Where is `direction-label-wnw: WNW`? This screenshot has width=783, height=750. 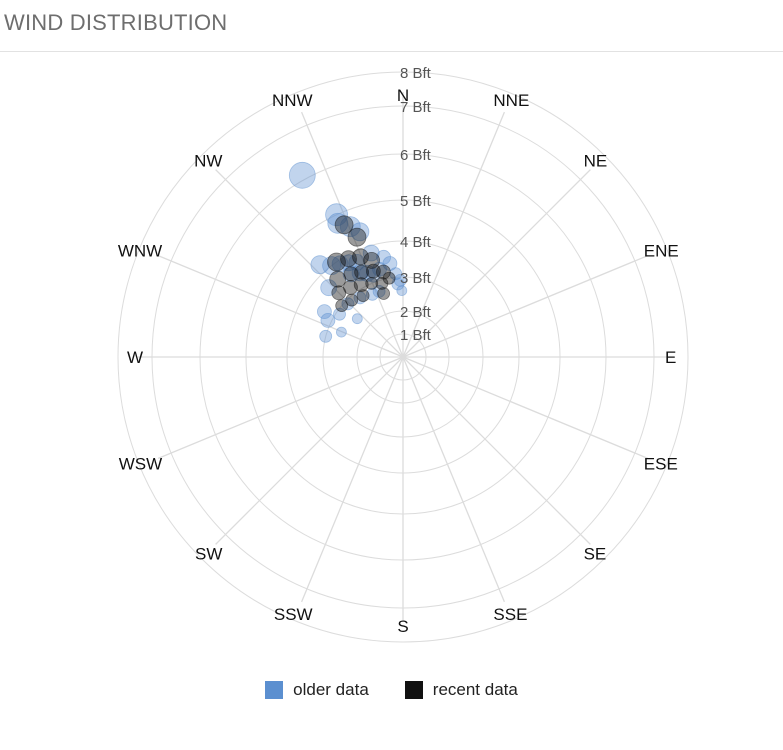 direction-label-wnw: WNW is located at coordinates (140, 251).